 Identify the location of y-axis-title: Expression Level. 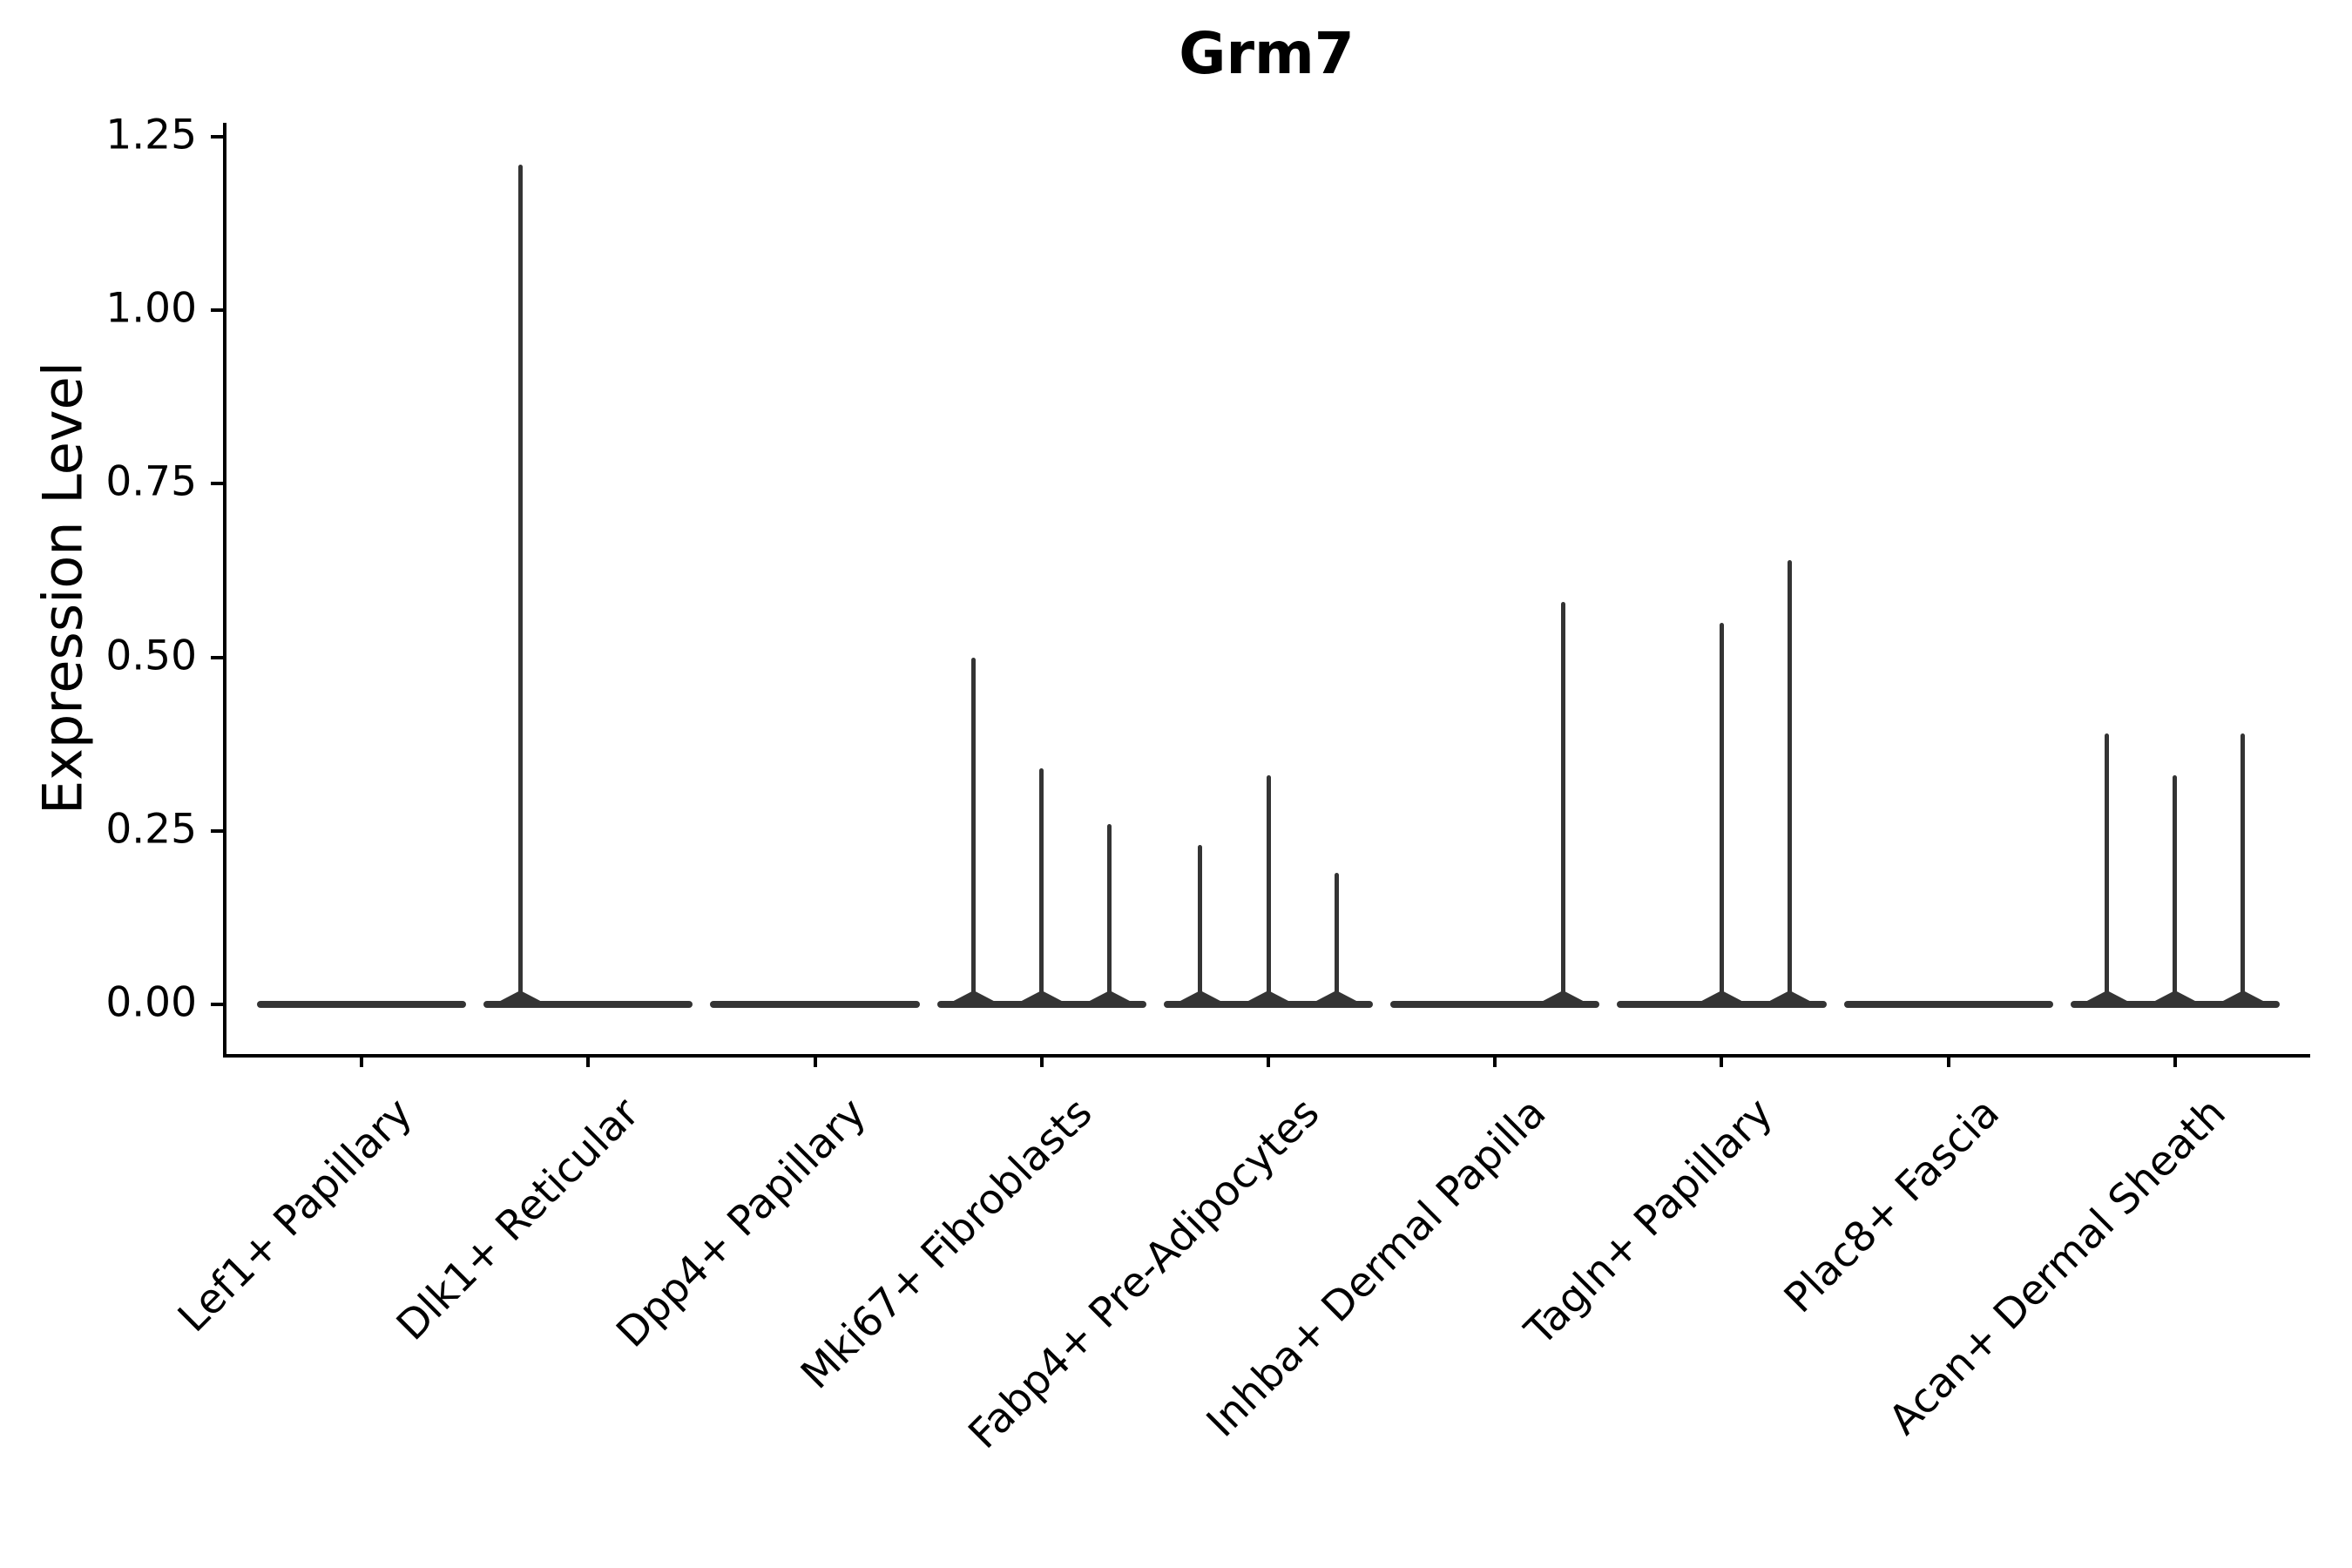
(62, 588).